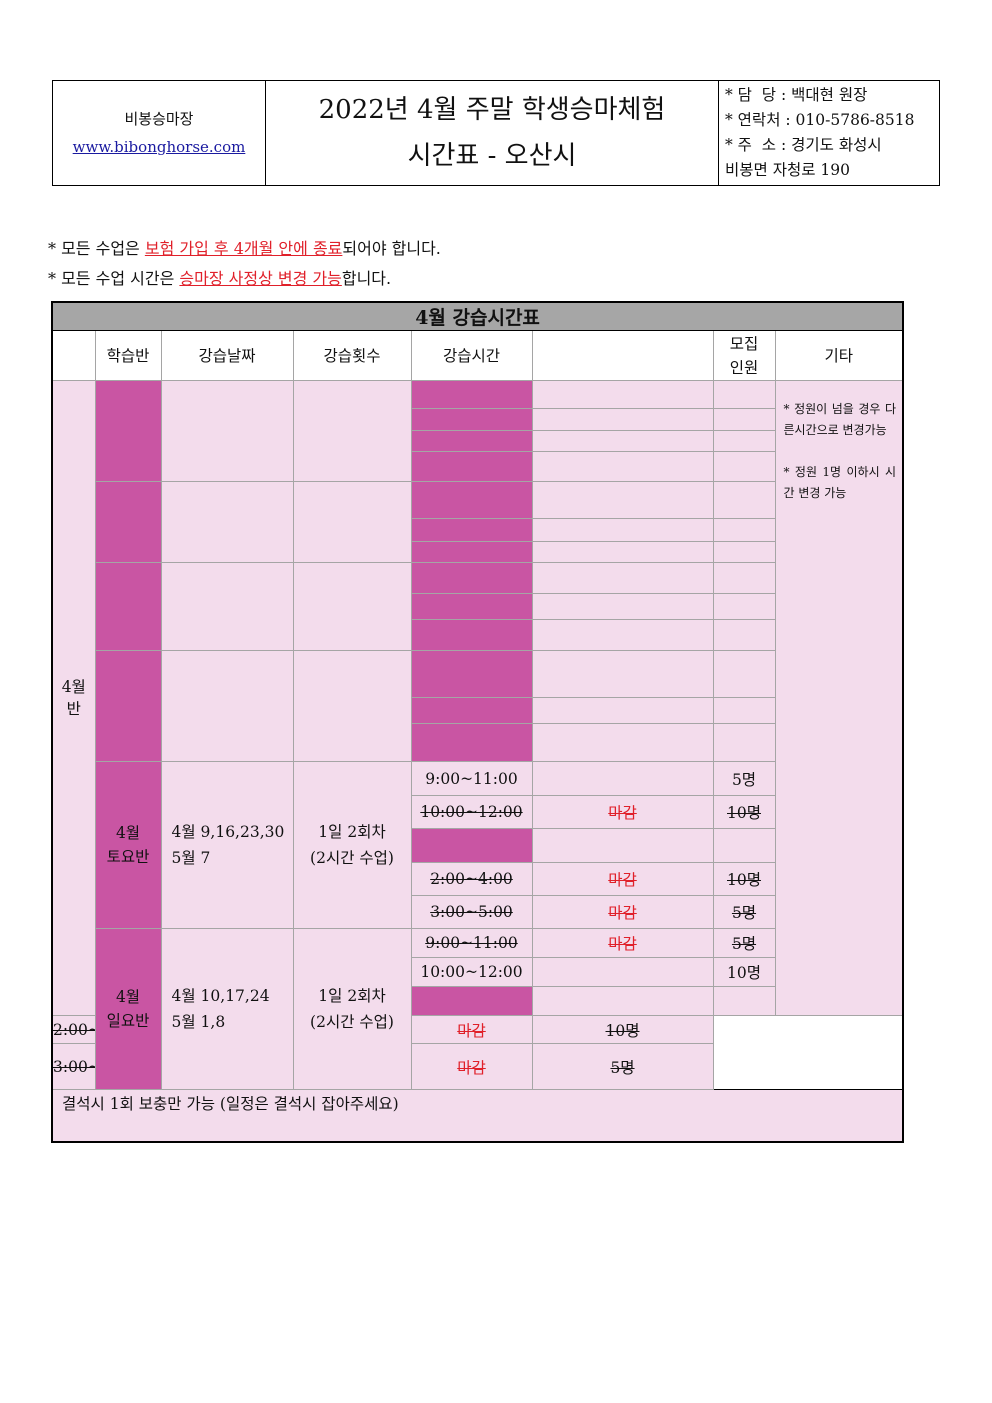  What do you see at coordinates (492, 110) in the screenshot?
I see `title-line-1: 2022년 4월 주말 학생승마체험` at bounding box center [492, 110].